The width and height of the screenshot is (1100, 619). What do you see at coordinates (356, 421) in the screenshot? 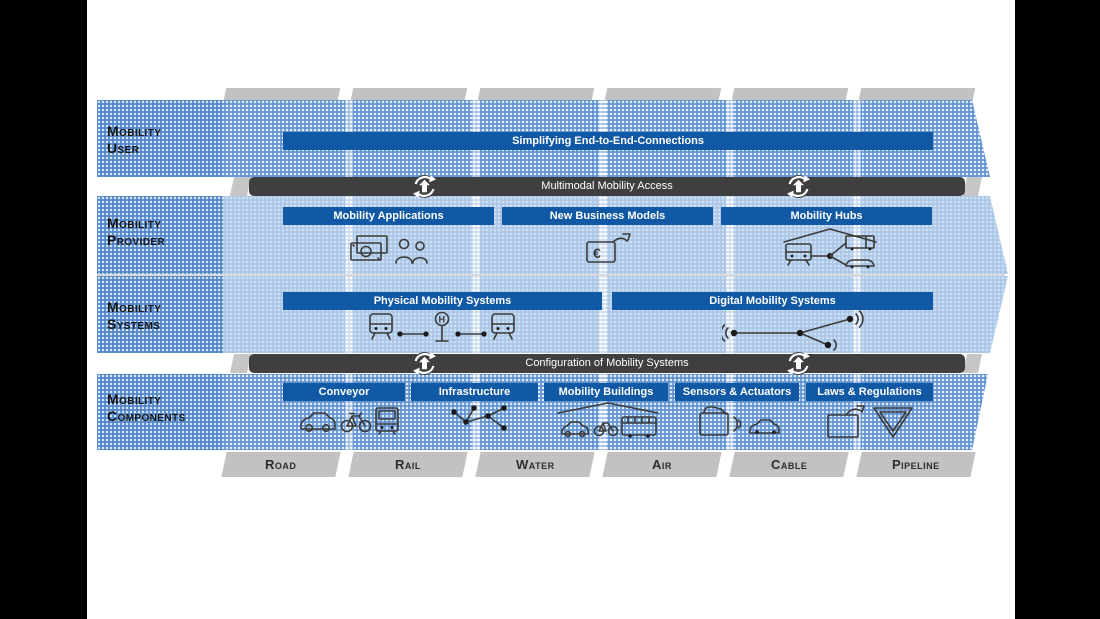
I see `bicycle-icon` at bounding box center [356, 421].